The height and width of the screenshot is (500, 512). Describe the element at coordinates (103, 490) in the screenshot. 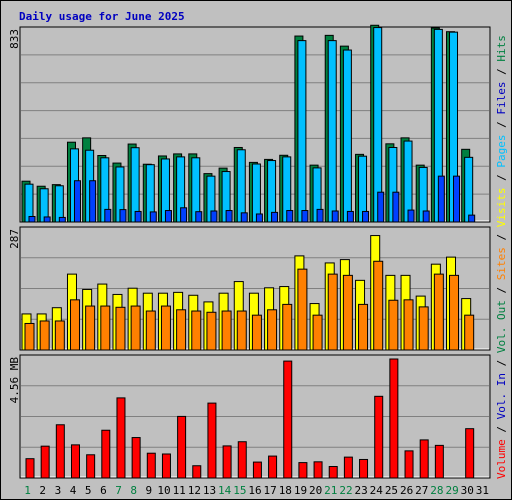

I see `day-label-6: 6` at that location.